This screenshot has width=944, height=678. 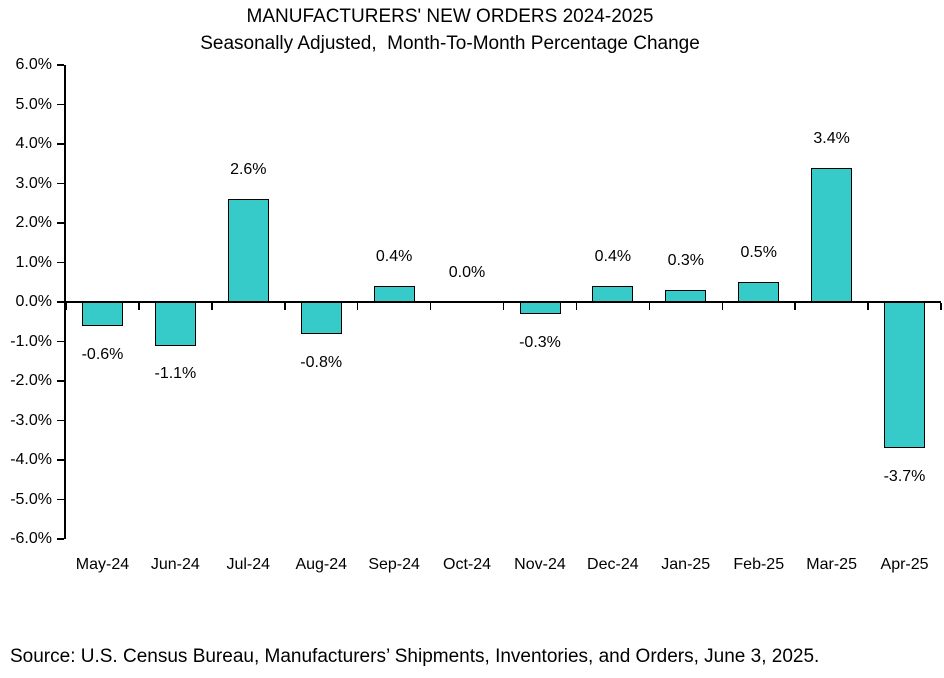 What do you see at coordinates (31, 459) in the screenshot?
I see `y-axis-tick-label: -4.0%` at bounding box center [31, 459].